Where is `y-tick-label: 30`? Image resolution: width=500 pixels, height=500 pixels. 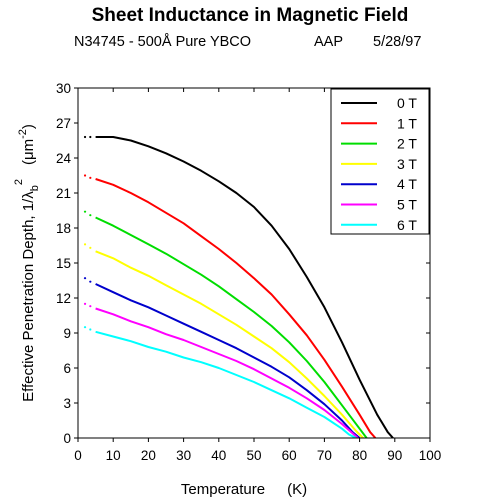
y-tick-label: 30 is located at coordinates (63, 88).